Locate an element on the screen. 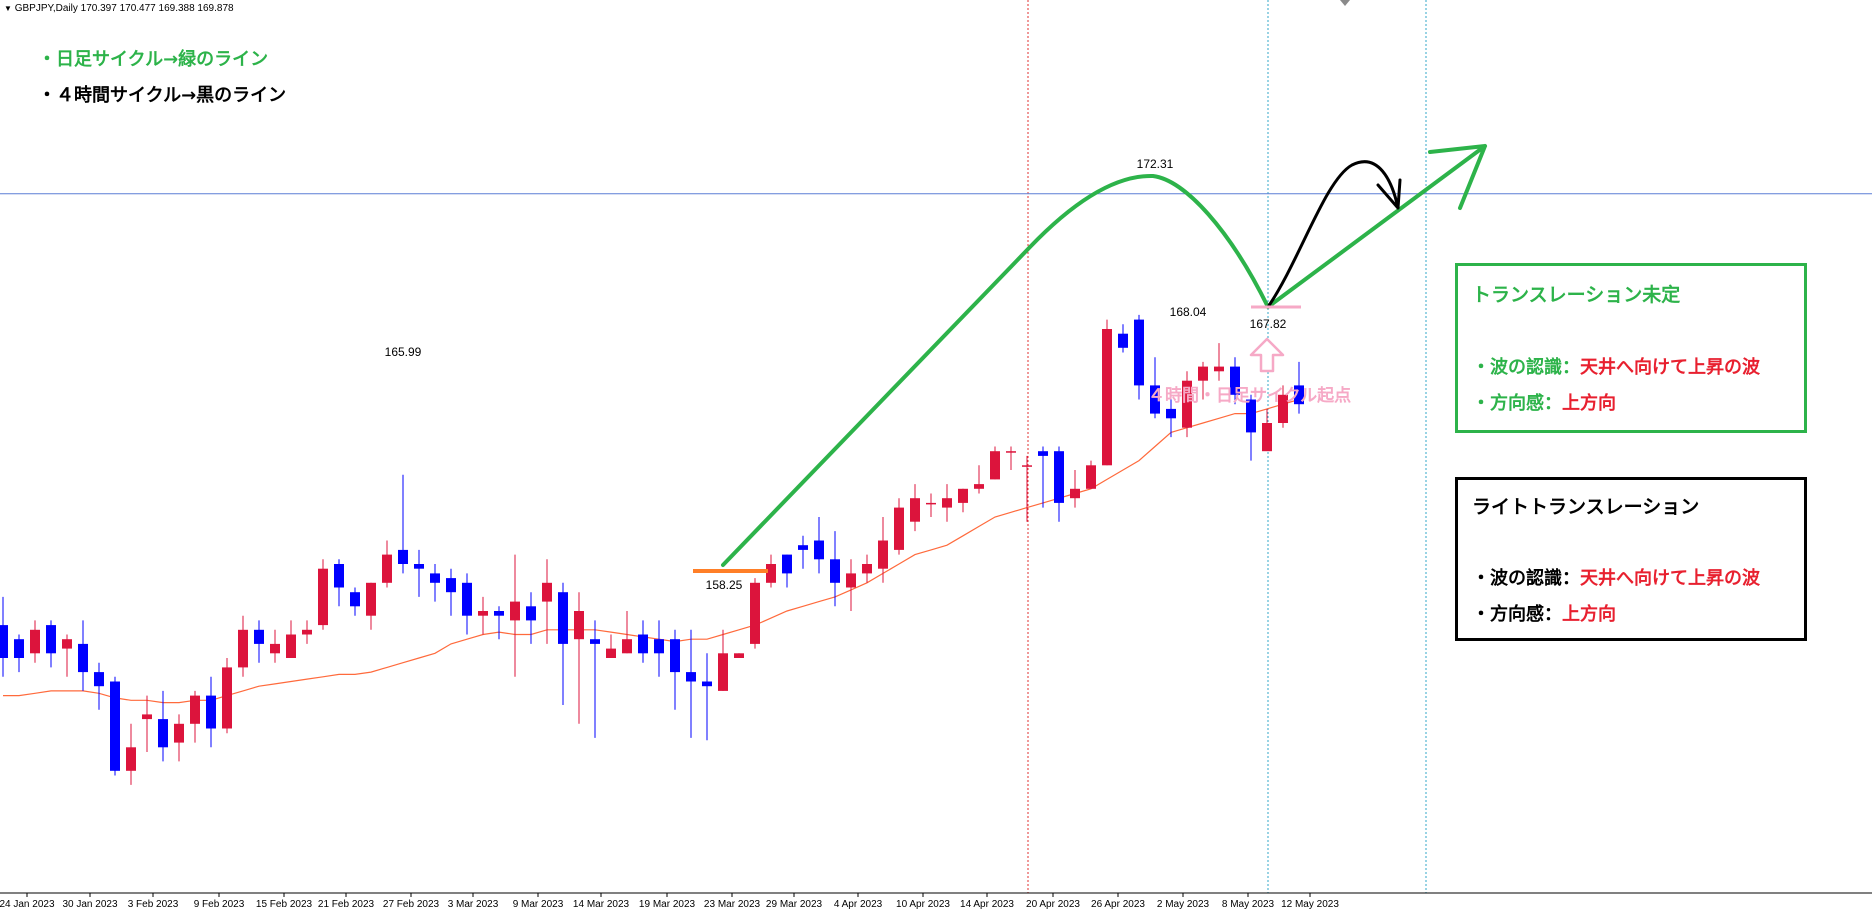 The image size is (1872, 913). x-tick-label-12: 29 Mar 2023 is located at coordinates (794, 904).